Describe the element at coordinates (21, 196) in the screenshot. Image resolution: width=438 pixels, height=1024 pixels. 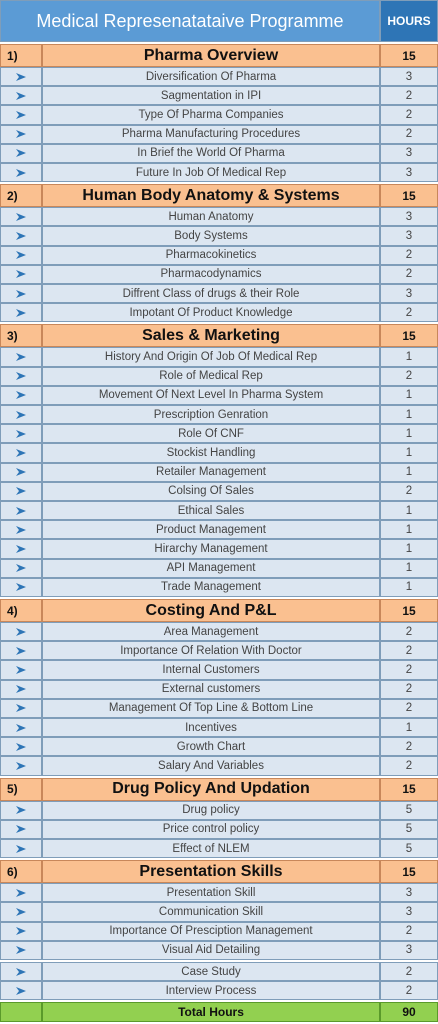
I see `section-number: 2)` at that location.